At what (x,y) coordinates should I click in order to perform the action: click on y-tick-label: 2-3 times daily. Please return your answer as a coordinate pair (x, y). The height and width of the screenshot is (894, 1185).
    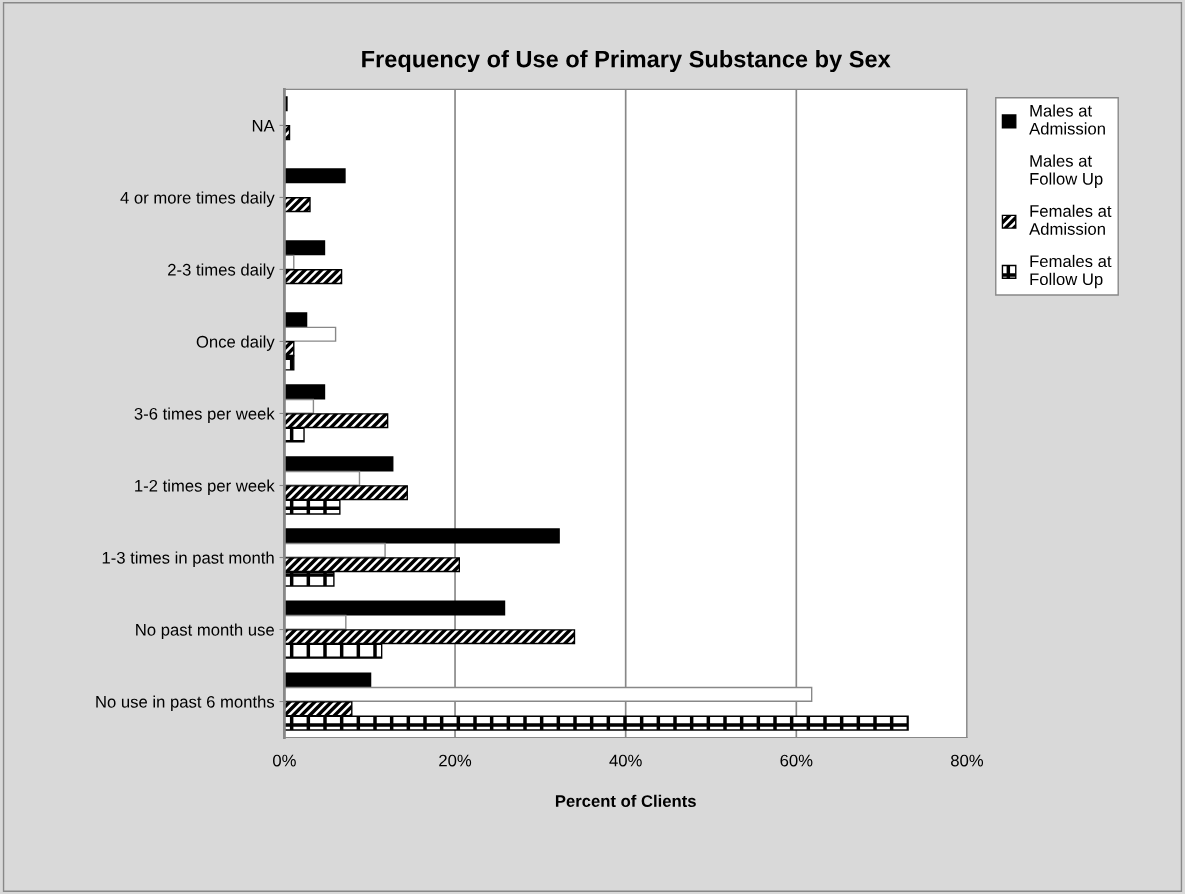
    Looking at the image, I should click on (221, 271).